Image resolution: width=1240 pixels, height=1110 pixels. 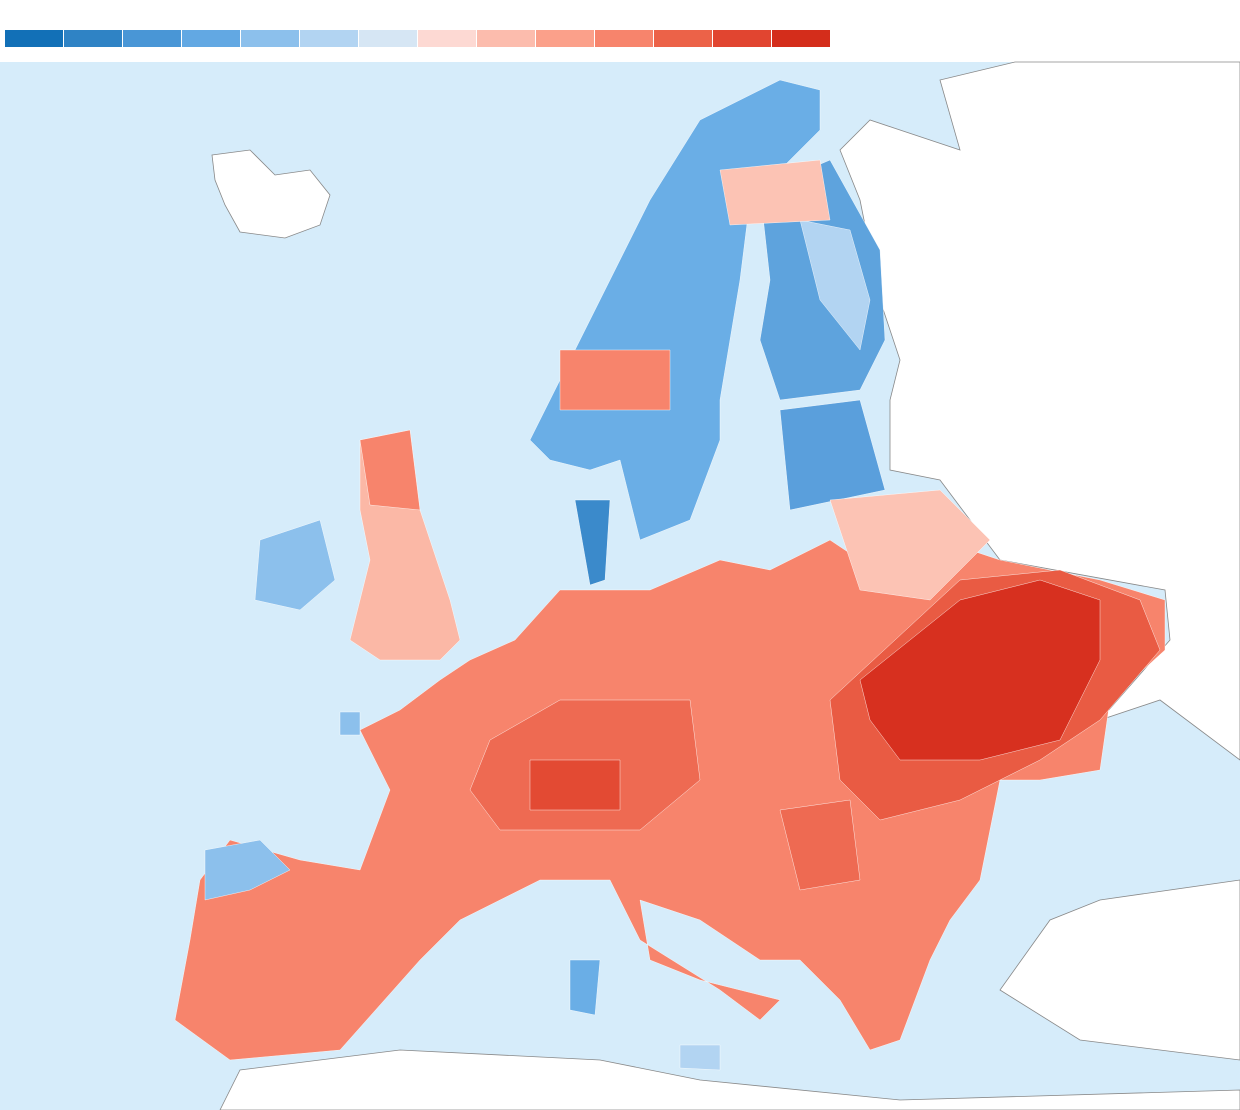 What do you see at coordinates (1119, 970) in the screenshot?
I see `land-anatolia` at bounding box center [1119, 970].